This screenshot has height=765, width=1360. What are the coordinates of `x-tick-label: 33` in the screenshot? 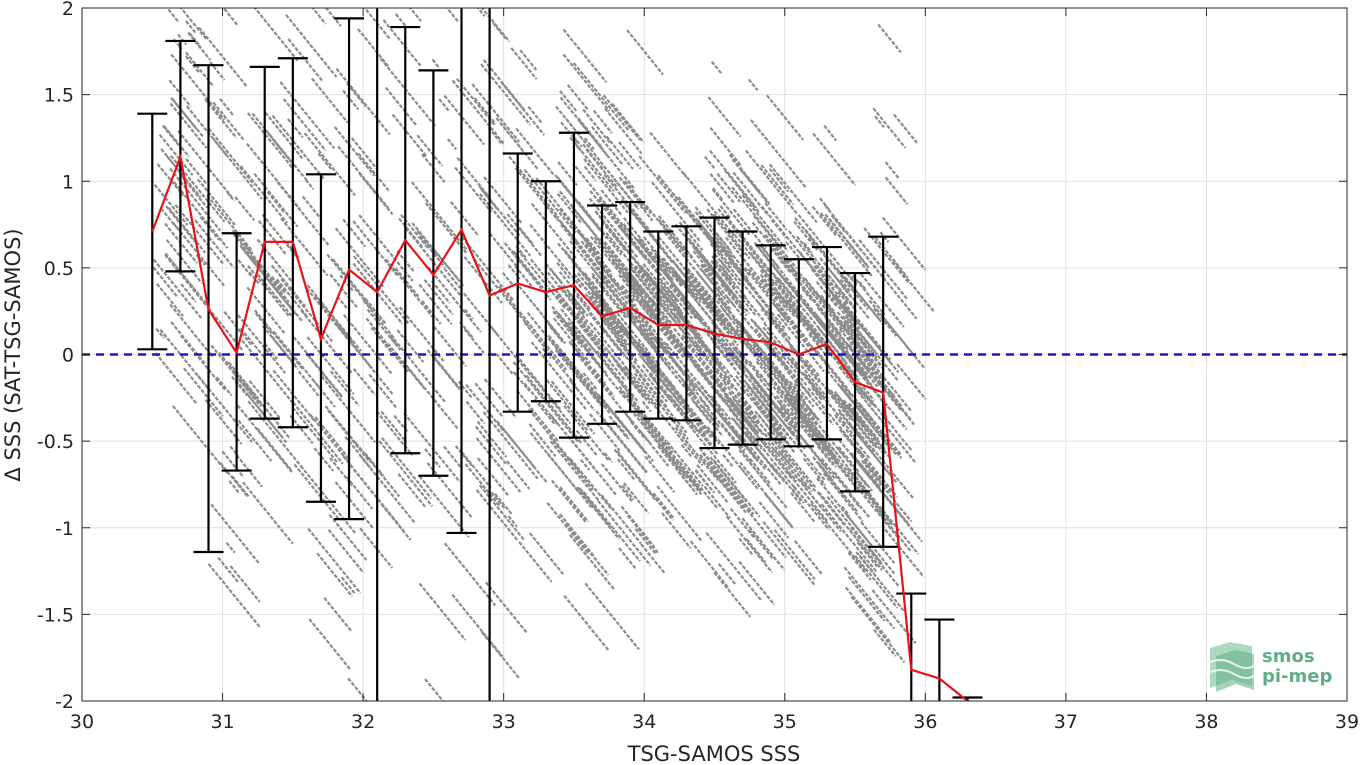 It's located at (504, 722).